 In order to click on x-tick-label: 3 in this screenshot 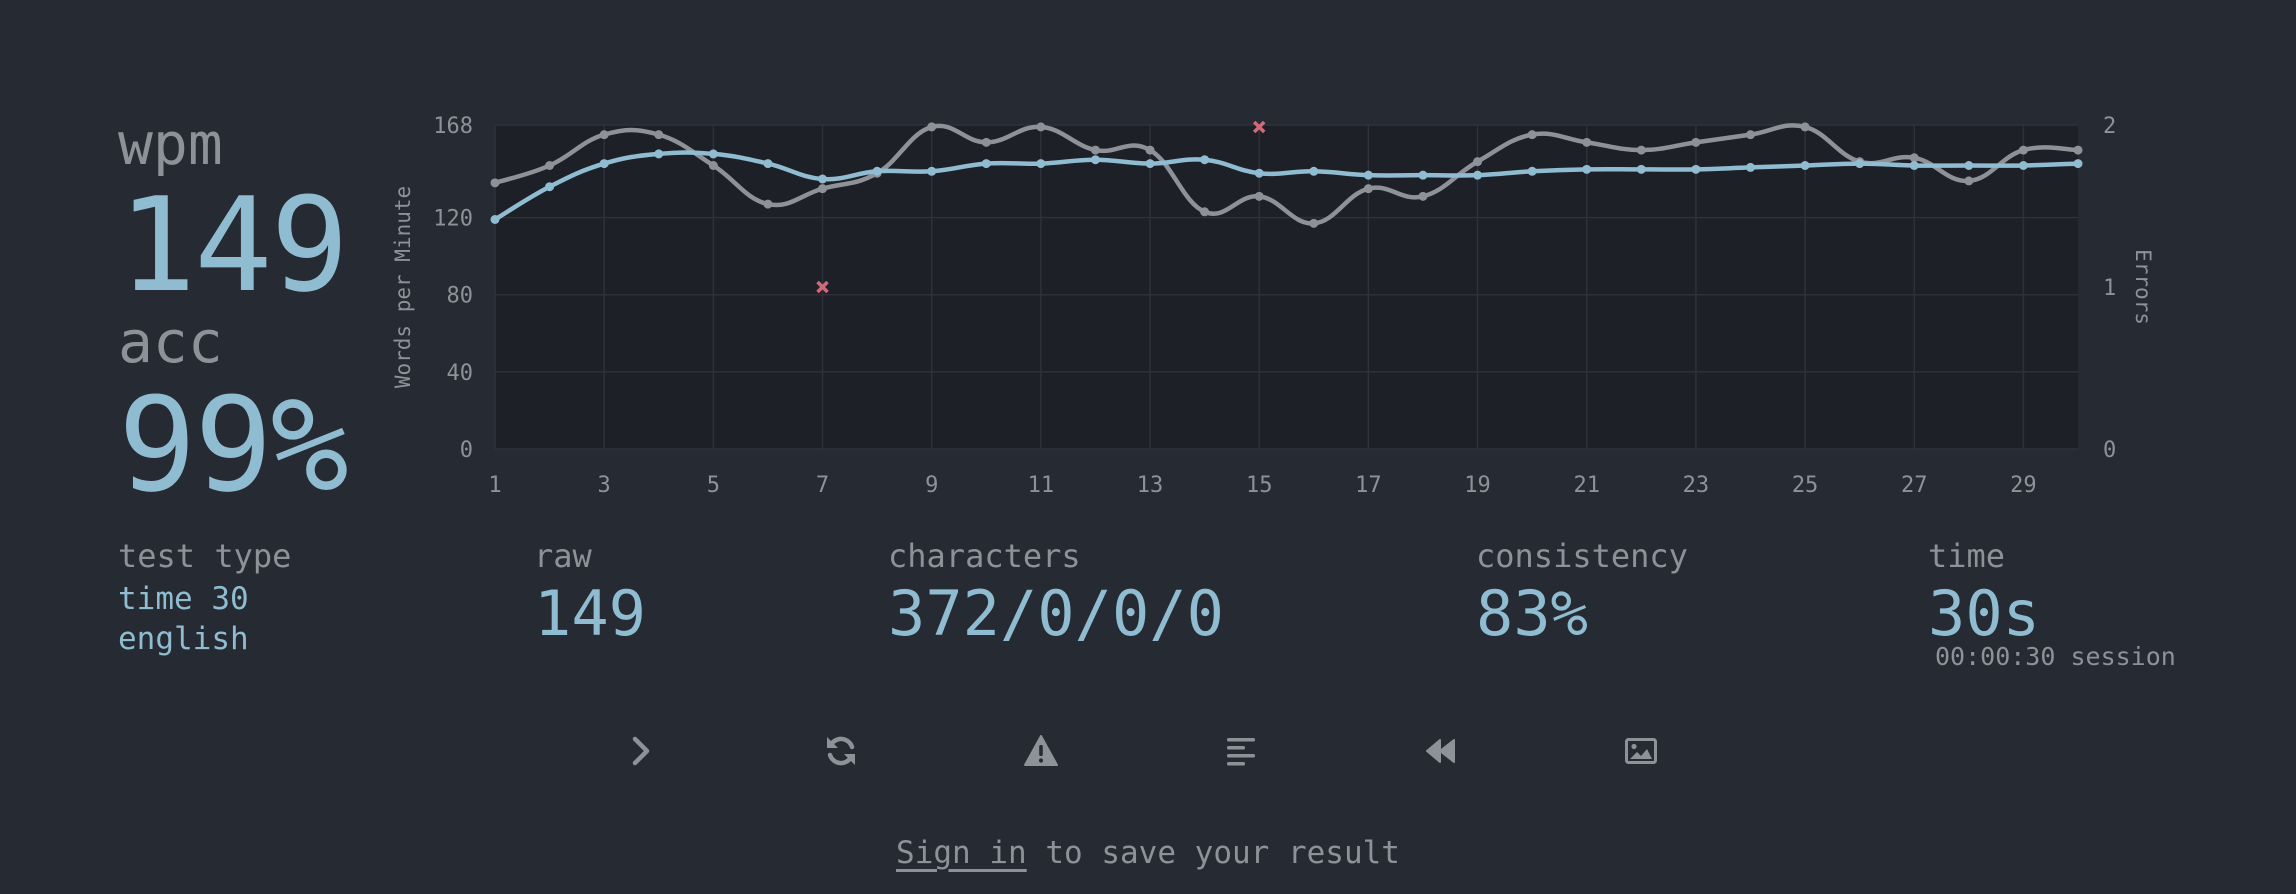, I will do `click(604, 485)`.